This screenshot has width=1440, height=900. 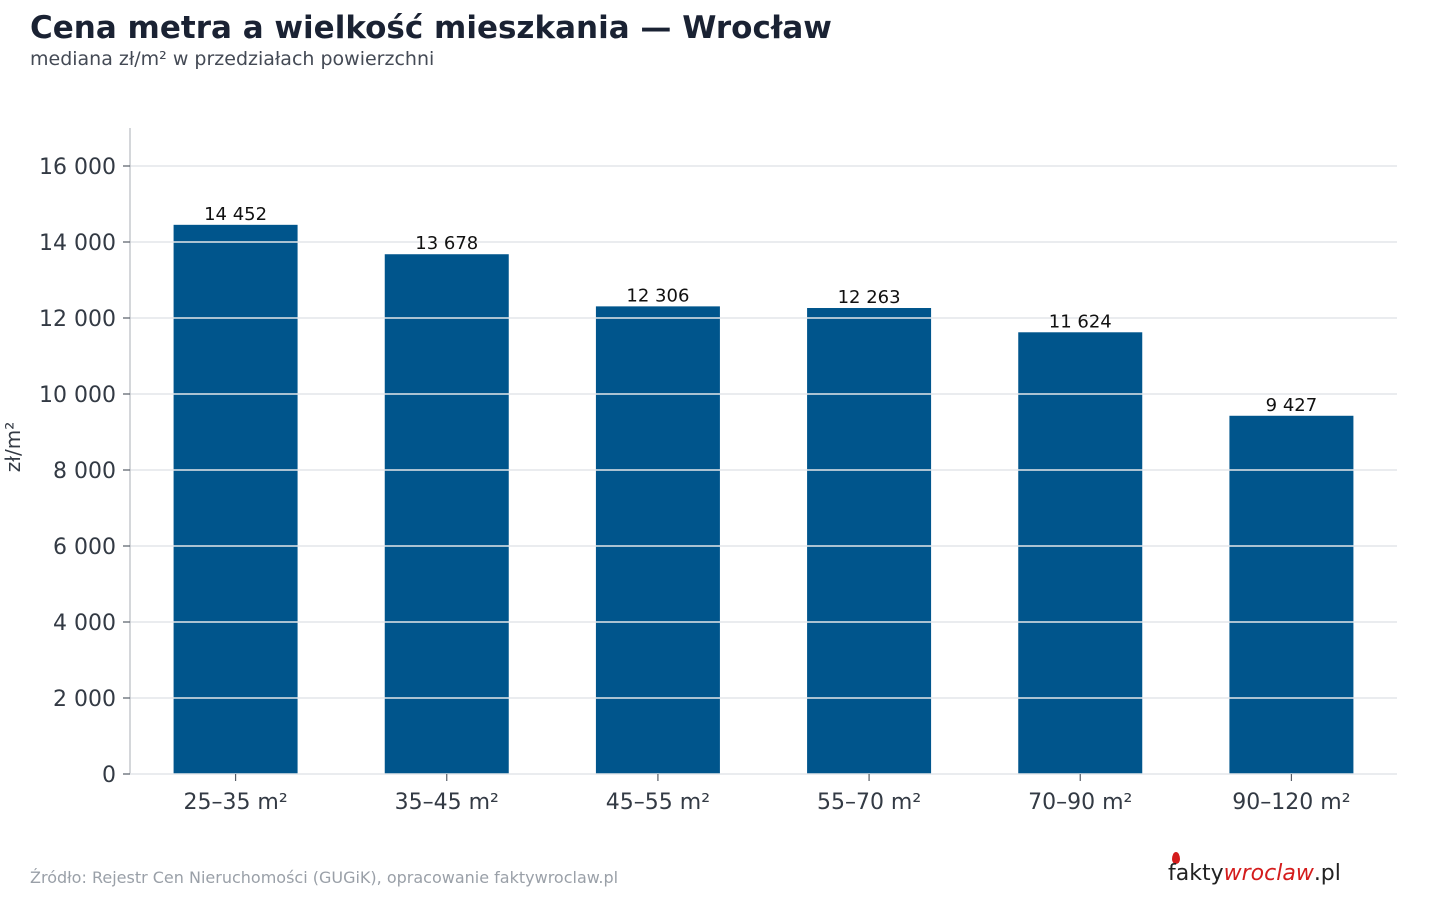 What do you see at coordinates (77, 243) in the screenshot?
I see `y-tick-label: 14 000` at bounding box center [77, 243].